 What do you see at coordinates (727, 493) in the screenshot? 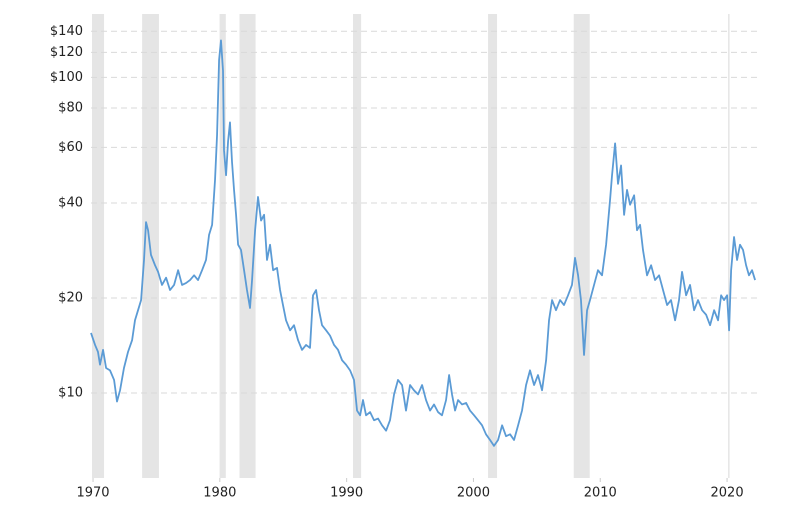
I see `x-tick-label: 2020` at bounding box center [727, 493].